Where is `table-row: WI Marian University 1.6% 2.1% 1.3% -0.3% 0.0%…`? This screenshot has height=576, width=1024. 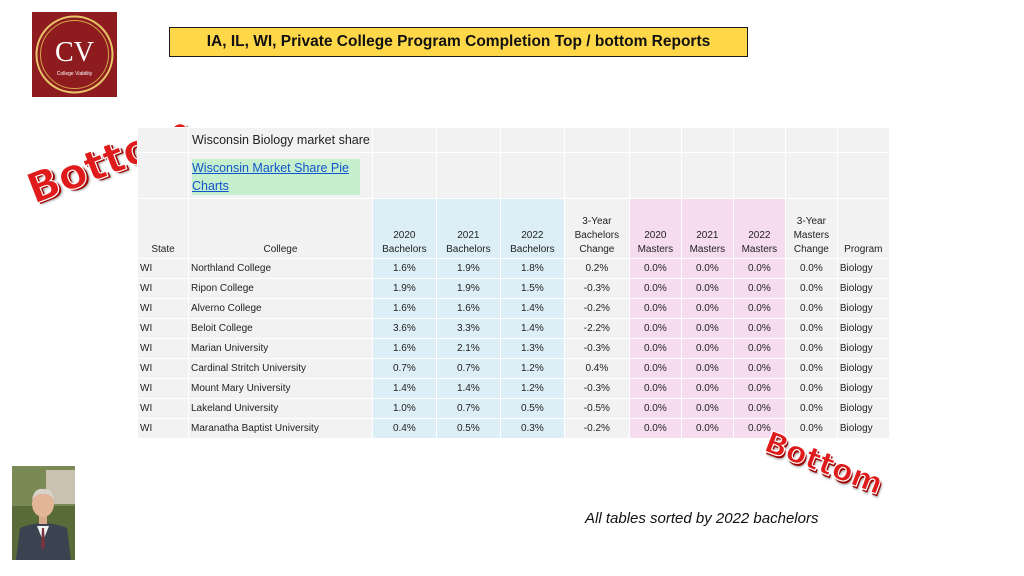 table-row: WI Marian University 1.6% 2.1% 1.3% -0.3% 0.0%… is located at coordinates (513, 348).